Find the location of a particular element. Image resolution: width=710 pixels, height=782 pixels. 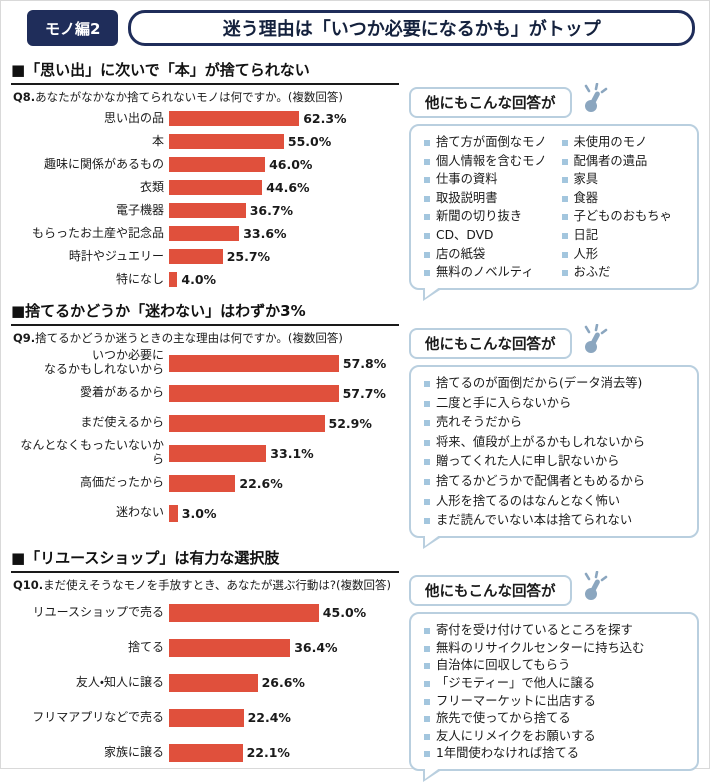

answer-text: CD、DVD is located at coordinates (465, 234).